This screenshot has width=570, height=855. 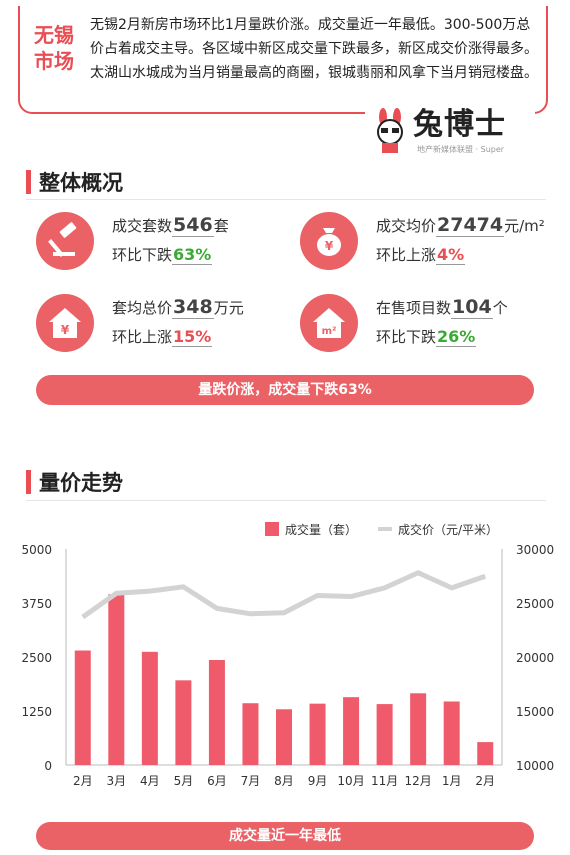 I want to click on price-line, so click(x=284, y=595).